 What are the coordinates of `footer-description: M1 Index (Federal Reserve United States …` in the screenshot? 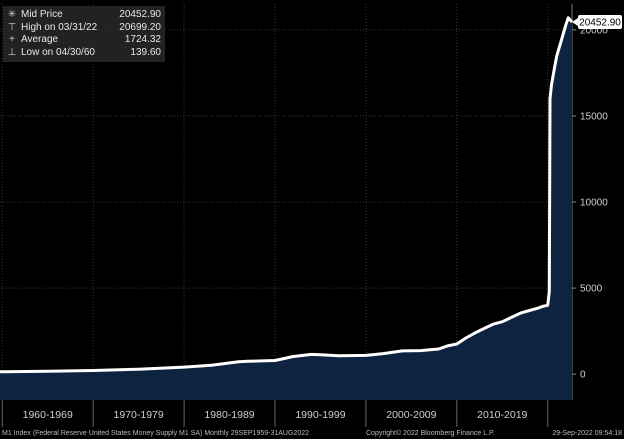 It's located at (155, 433).